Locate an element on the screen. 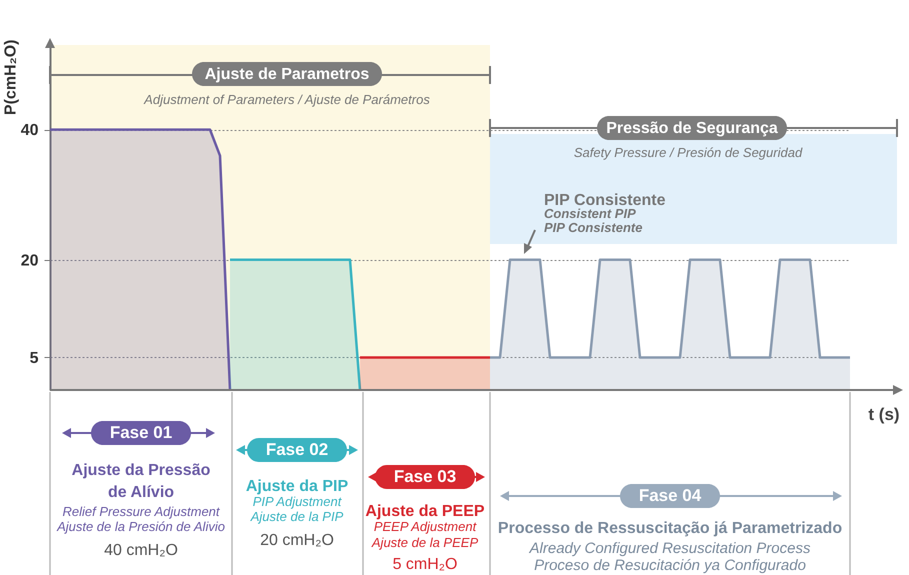 This screenshot has width=909, height=575. y-tick-label: 40 is located at coordinates (29, 131).